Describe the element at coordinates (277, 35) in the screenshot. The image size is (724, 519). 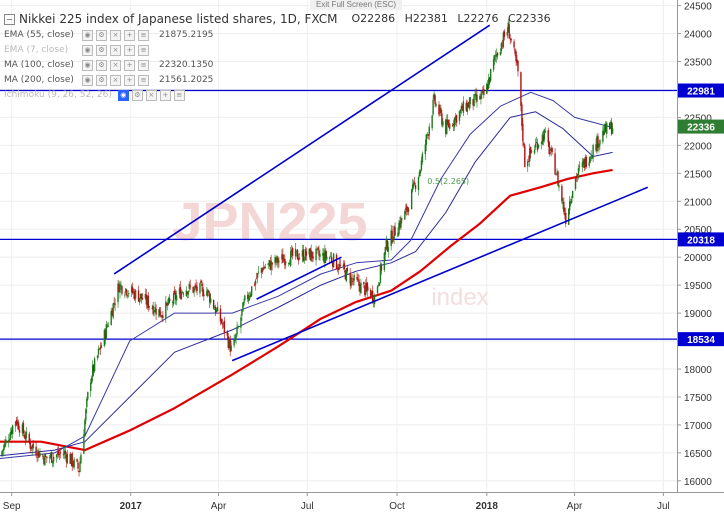
I see `indicator-row-ema55: EMA (55, close) ◉ ⚙ × + ≡ 21875.2195` at that location.